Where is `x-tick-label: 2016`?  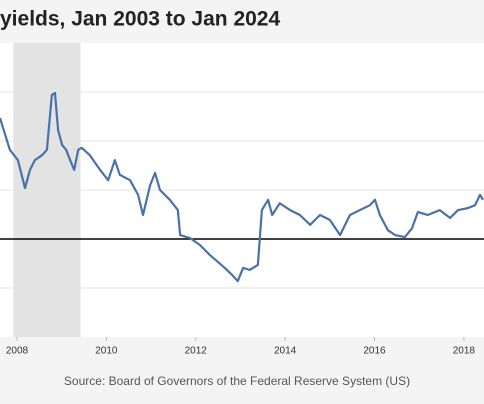 x-tick-label: 2016 is located at coordinates (374, 351).